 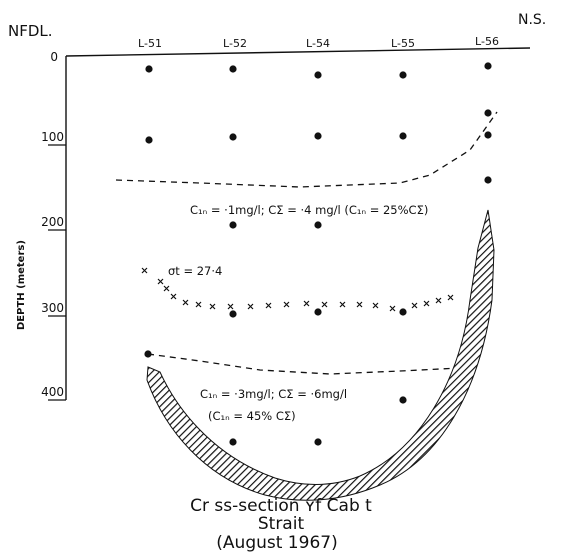 What do you see at coordinates (235, 43) in the screenshot?
I see `station-label: L-52` at bounding box center [235, 43].